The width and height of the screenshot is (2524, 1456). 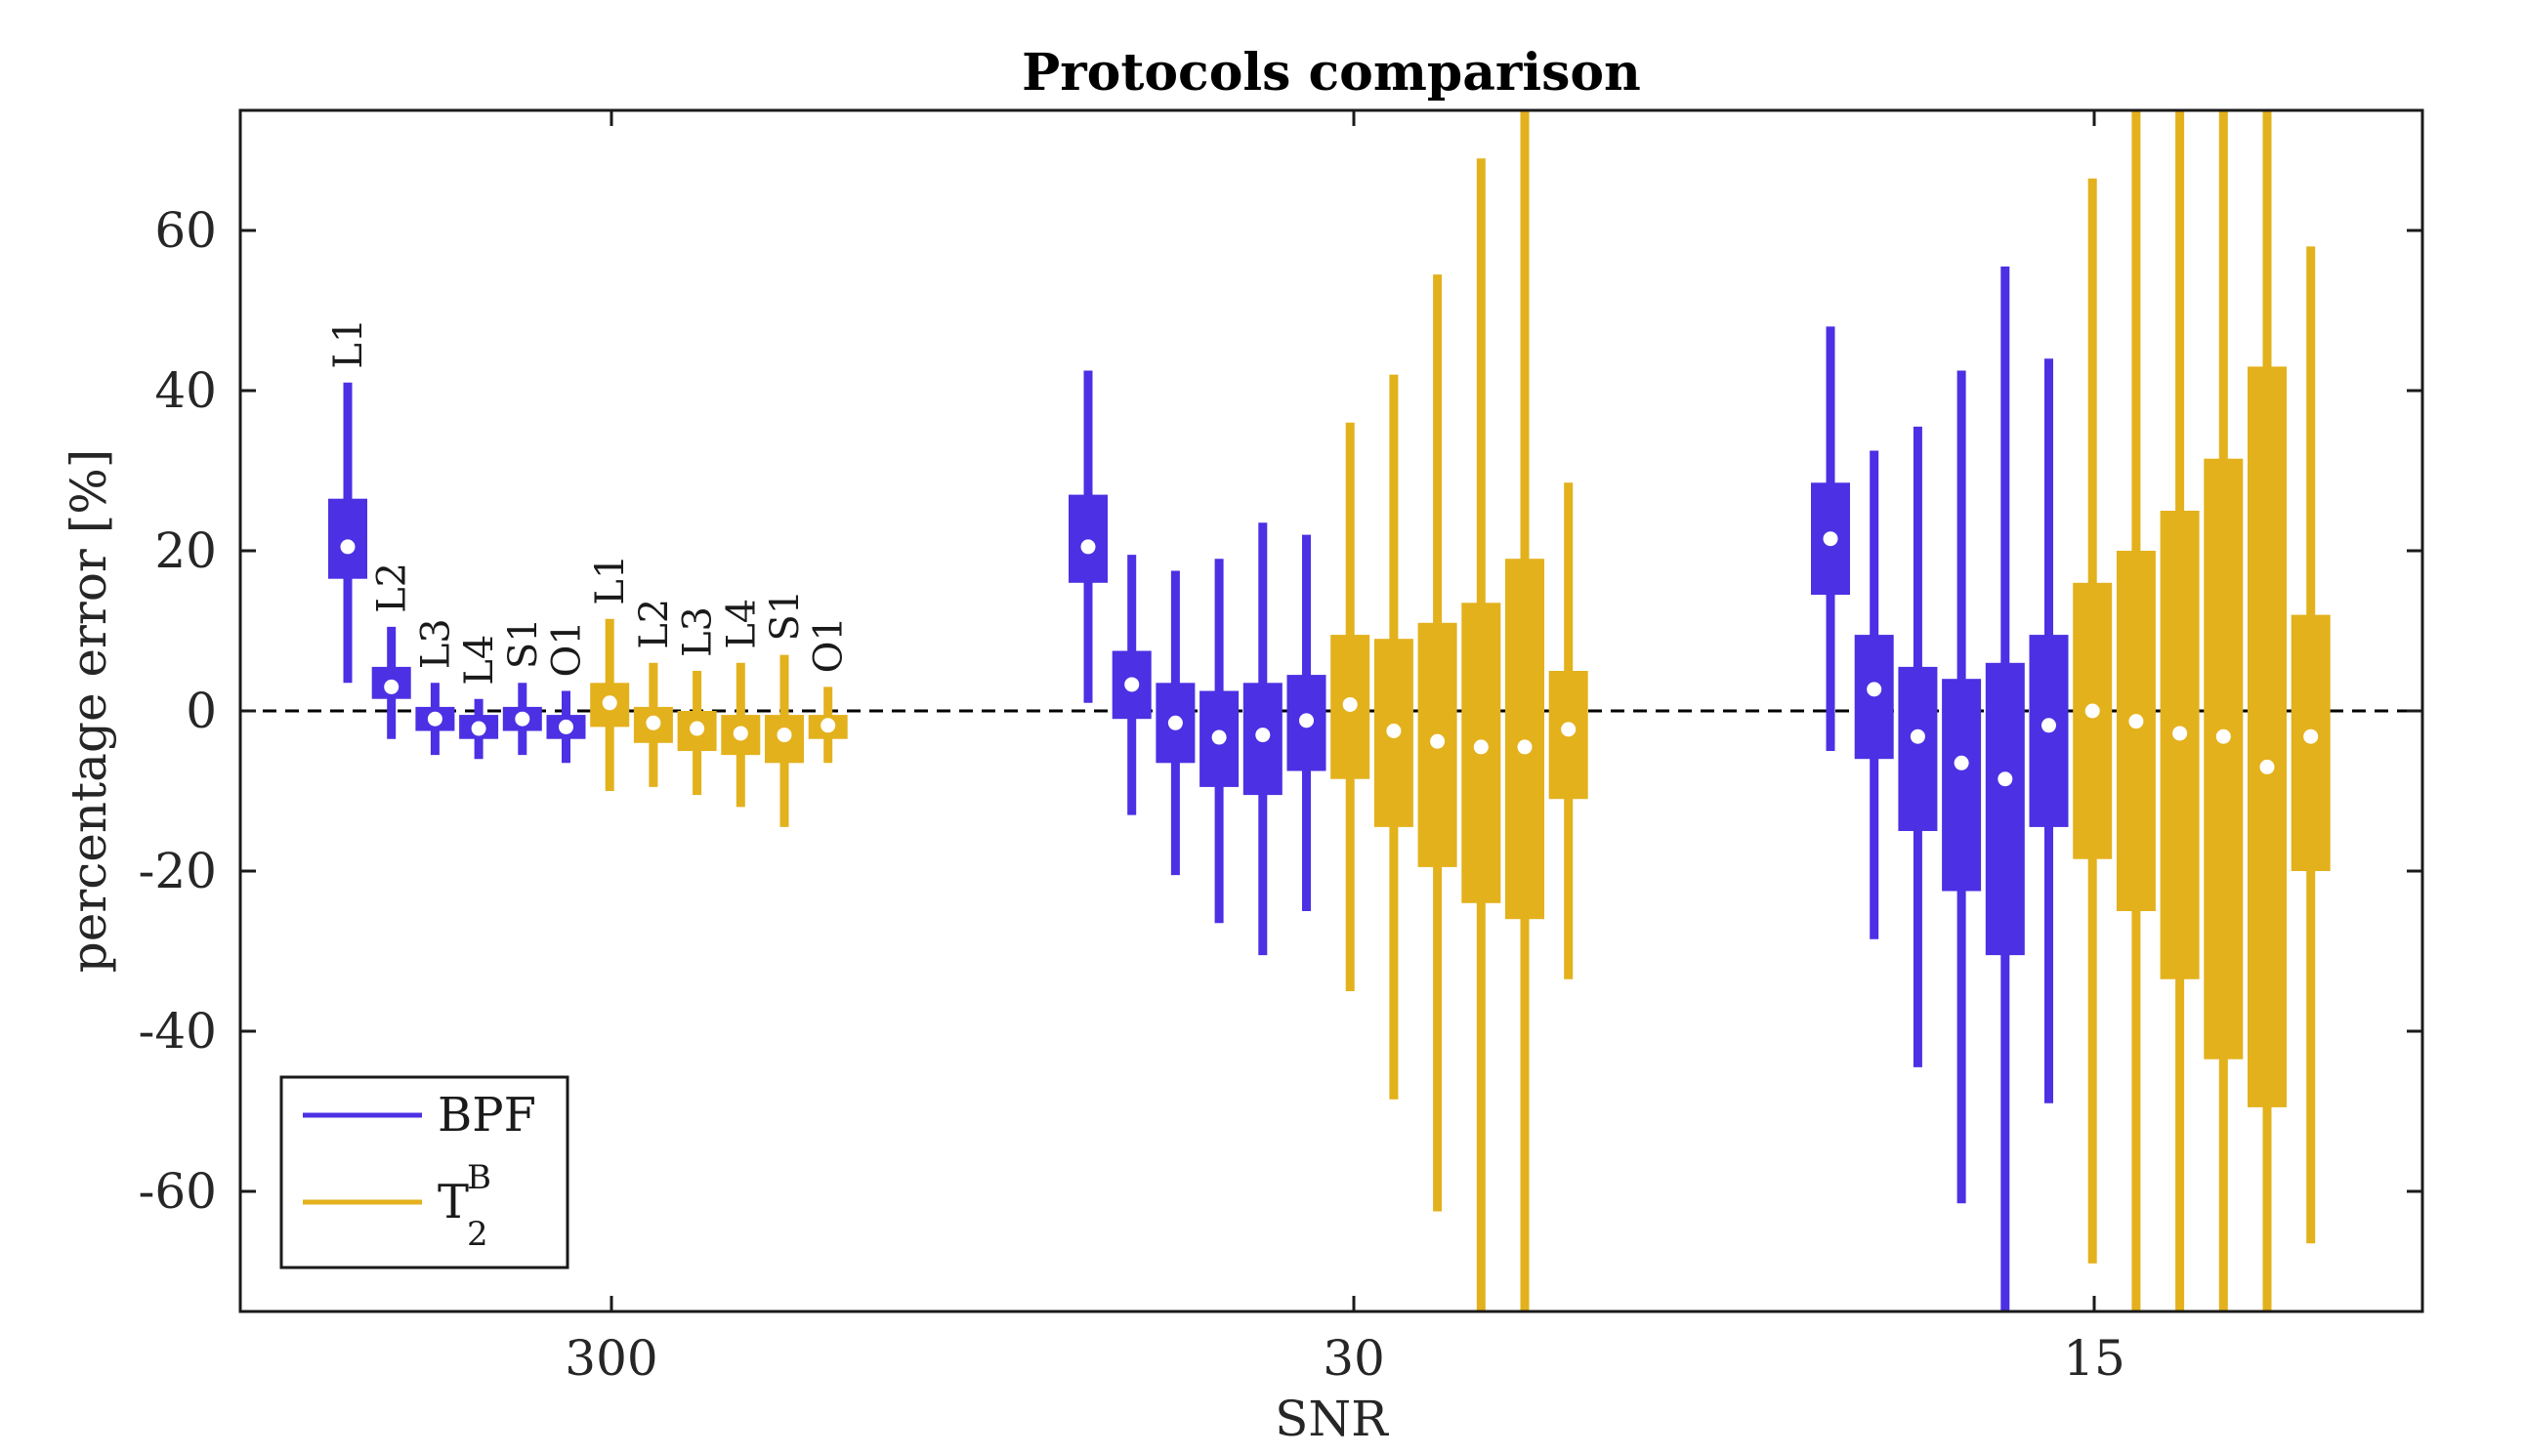 What do you see at coordinates (1332, 1419) in the screenshot?
I see `x-axis-label: SNR` at bounding box center [1332, 1419].